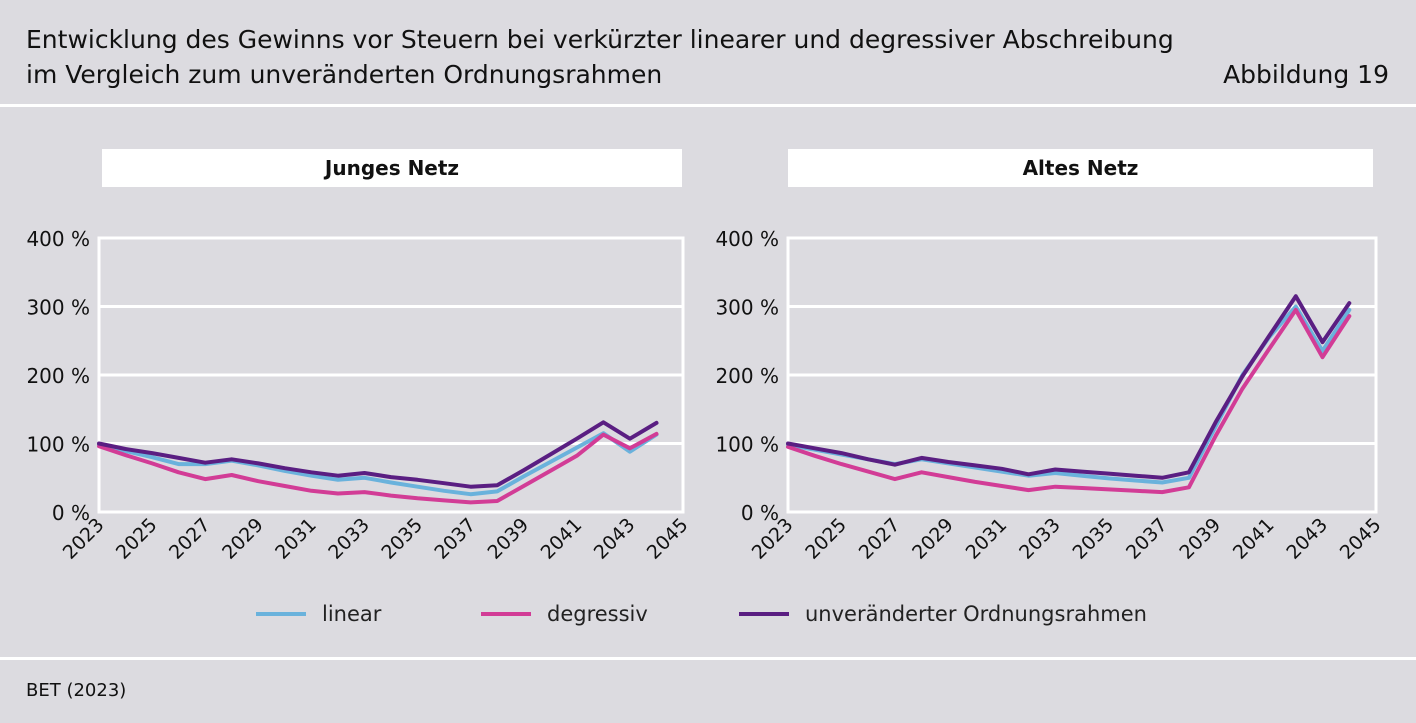  I want to click on footer-divider, so click(708, 658).